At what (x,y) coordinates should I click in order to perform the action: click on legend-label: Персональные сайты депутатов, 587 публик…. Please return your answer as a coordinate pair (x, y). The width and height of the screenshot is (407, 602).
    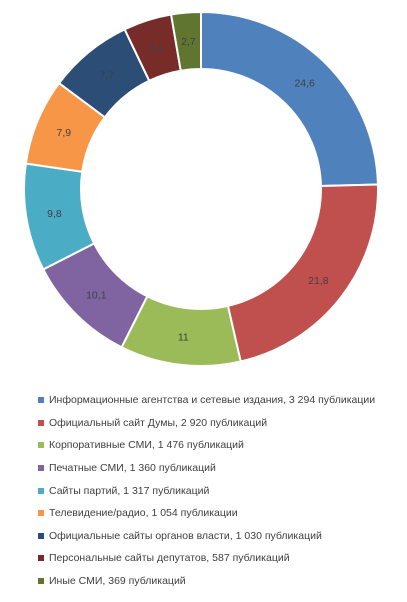
    Looking at the image, I should click on (169, 558).